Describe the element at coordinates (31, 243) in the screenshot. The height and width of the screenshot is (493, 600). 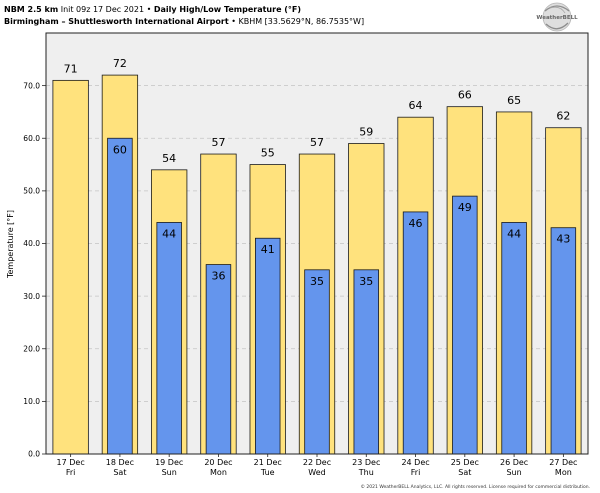
I see `y-tick-label: 40.0` at that location.